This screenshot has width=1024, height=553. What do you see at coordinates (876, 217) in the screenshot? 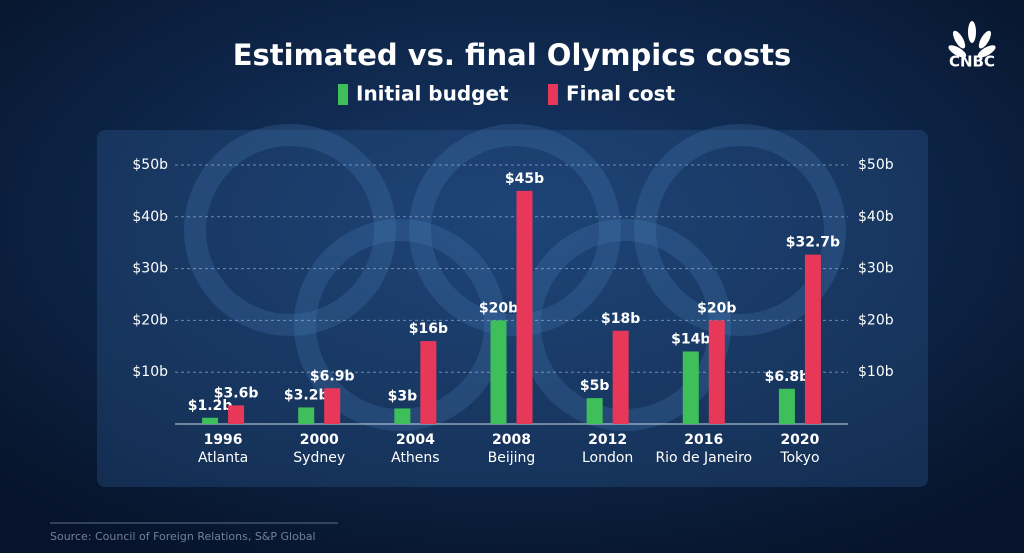
I see `y2-tick-label: $40b` at bounding box center [876, 217].